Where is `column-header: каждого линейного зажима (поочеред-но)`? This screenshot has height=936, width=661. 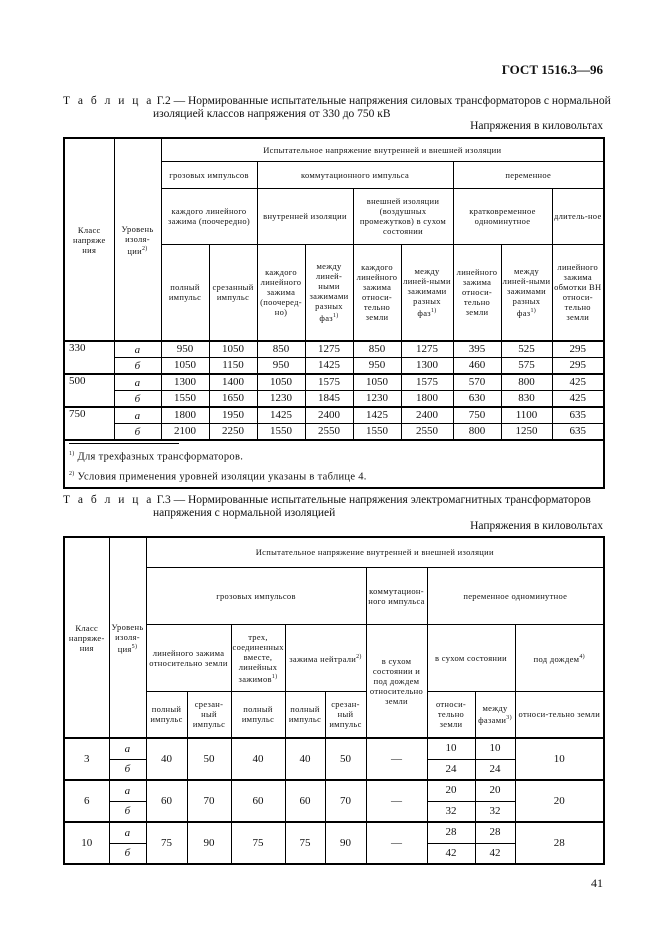 column-header: каждого линейного зажима (поочеред-но) is located at coordinates (281, 292).